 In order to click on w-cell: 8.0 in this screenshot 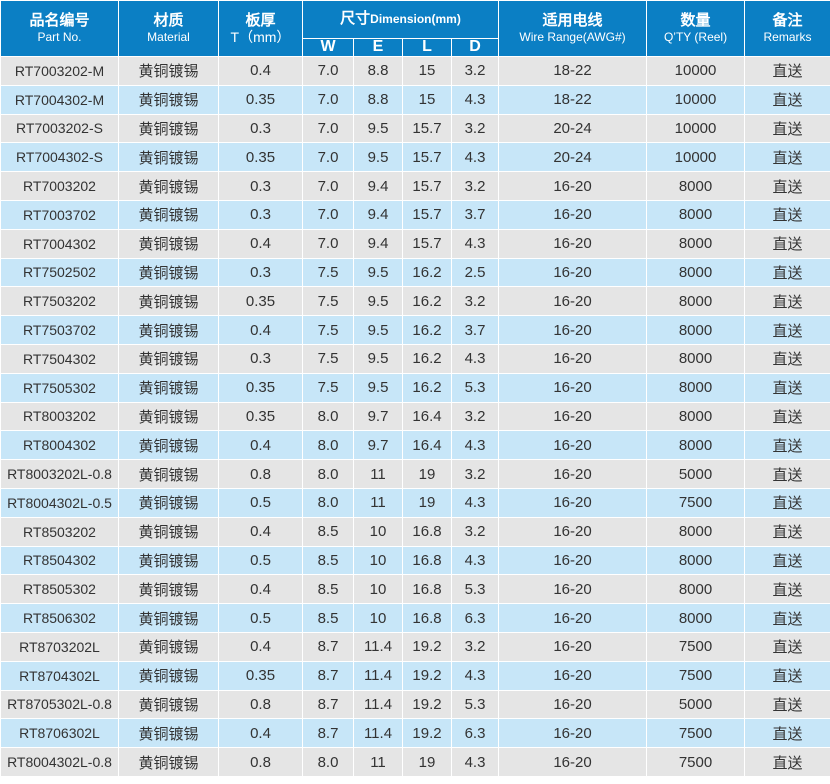, I will do `click(328, 762)`.